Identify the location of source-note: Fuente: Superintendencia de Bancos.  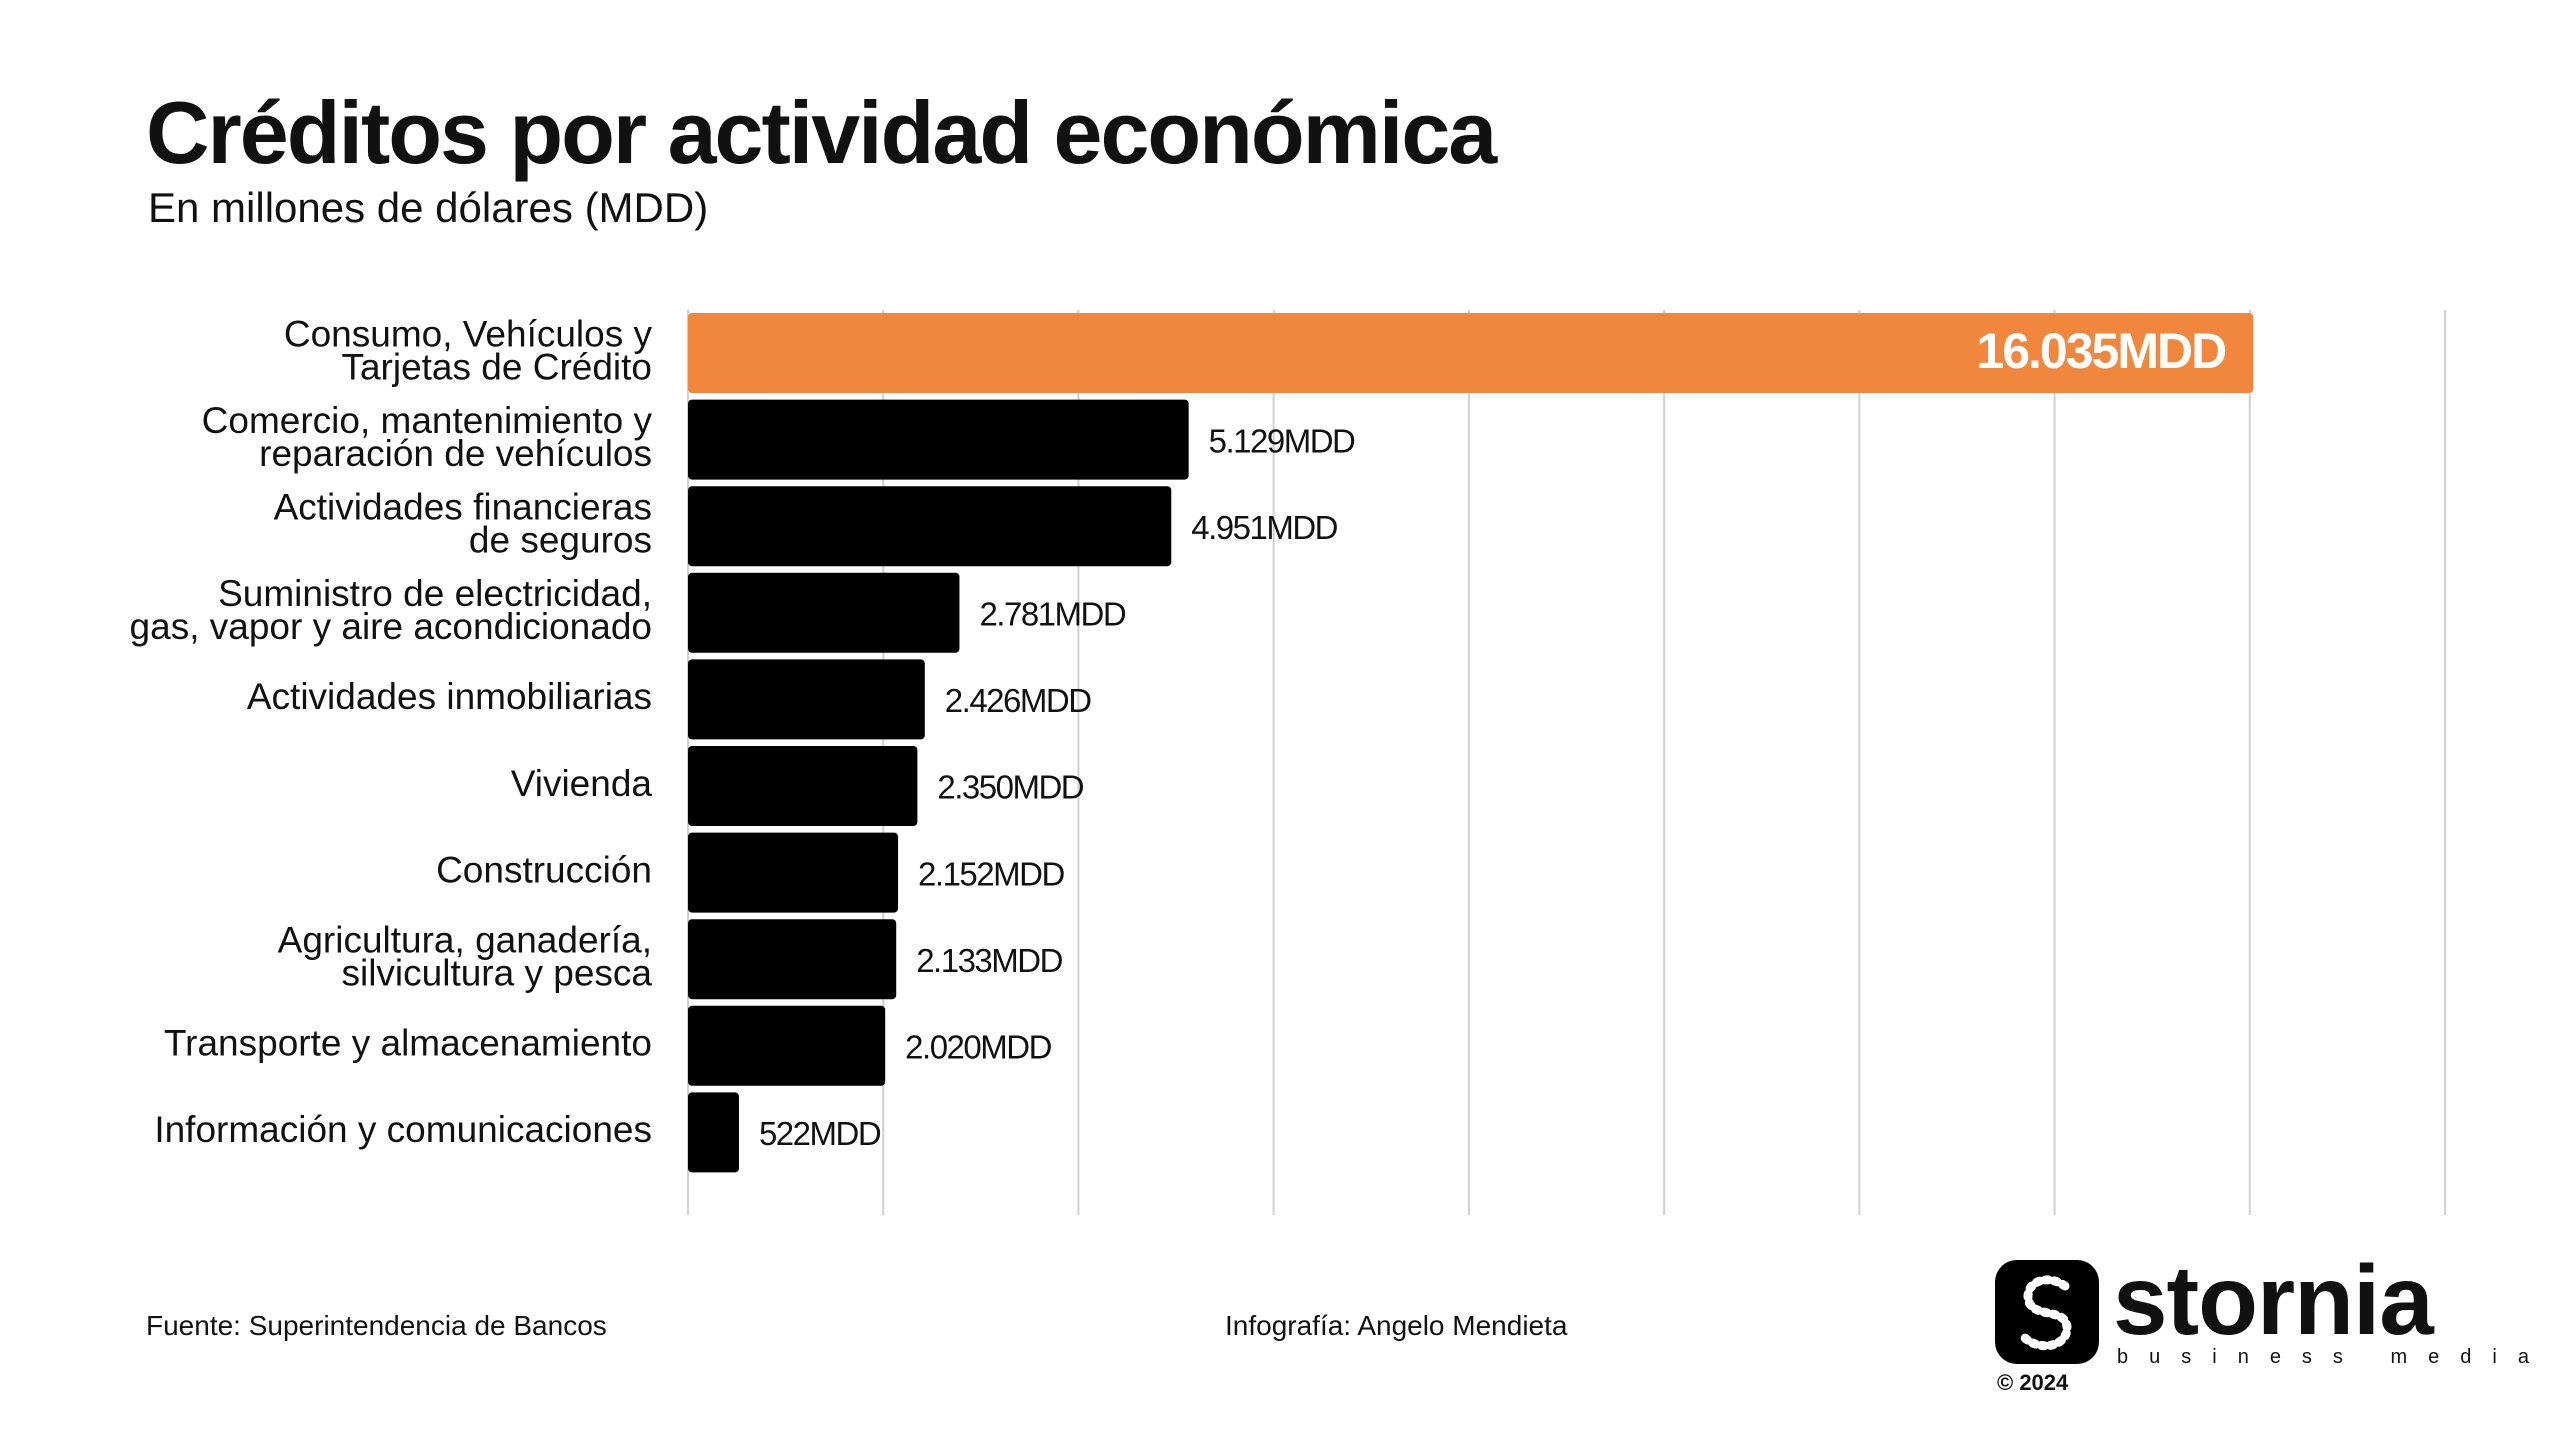
(376, 1325).